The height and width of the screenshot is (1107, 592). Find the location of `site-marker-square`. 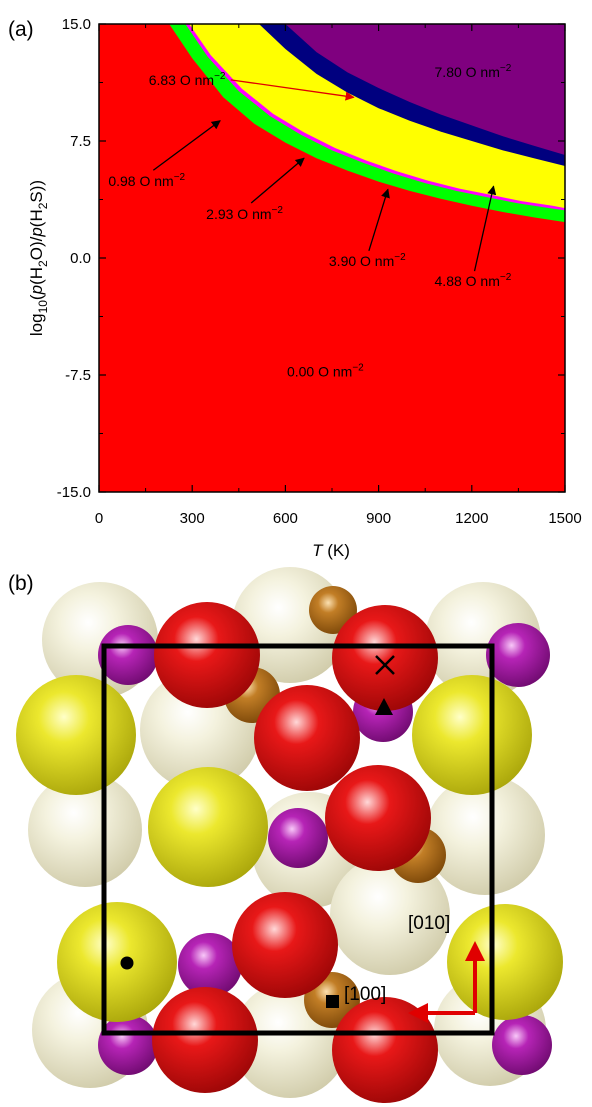

site-marker-square is located at coordinates (332, 1001).